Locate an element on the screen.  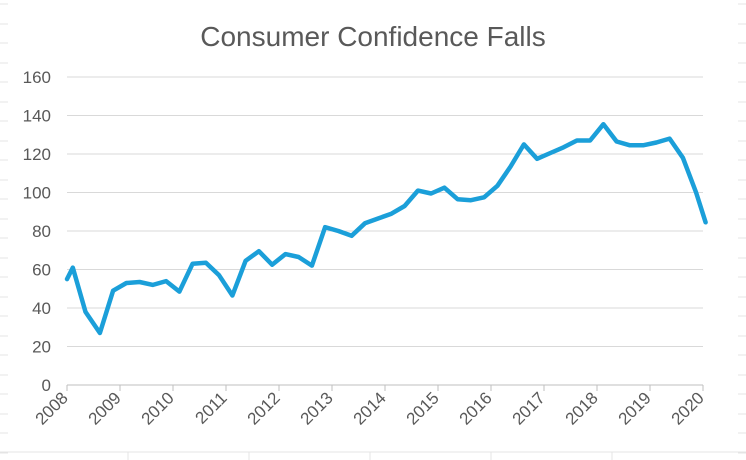
y-tick-label: 120 is located at coordinates (37, 154).